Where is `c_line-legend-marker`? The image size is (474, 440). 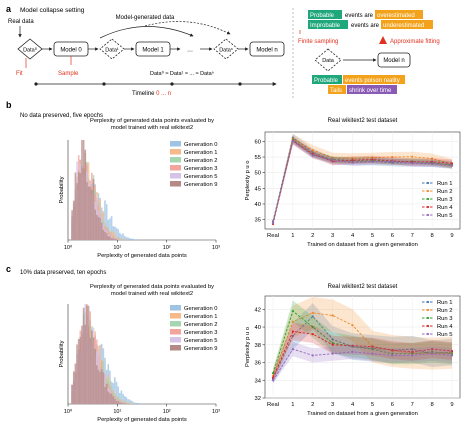 c_line-legend-marker is located at coordinates (428, 334).